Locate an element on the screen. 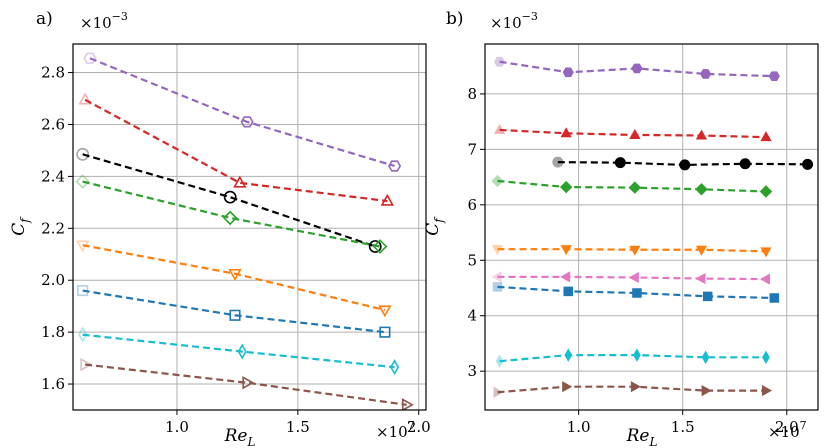  panel-b-ylabel: Cf is located at coordinates (434, 226).